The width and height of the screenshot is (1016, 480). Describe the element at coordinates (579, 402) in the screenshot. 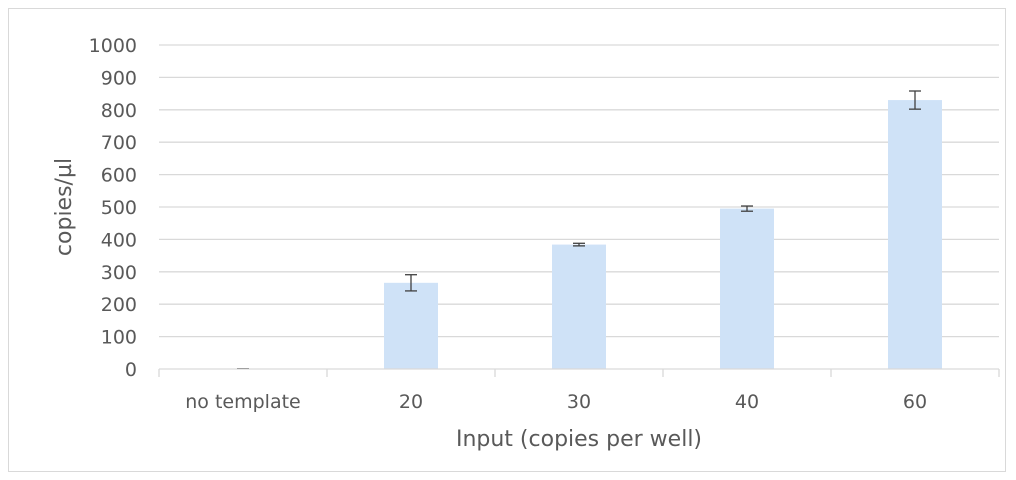

I see `x-tick-label: 30` at that location.